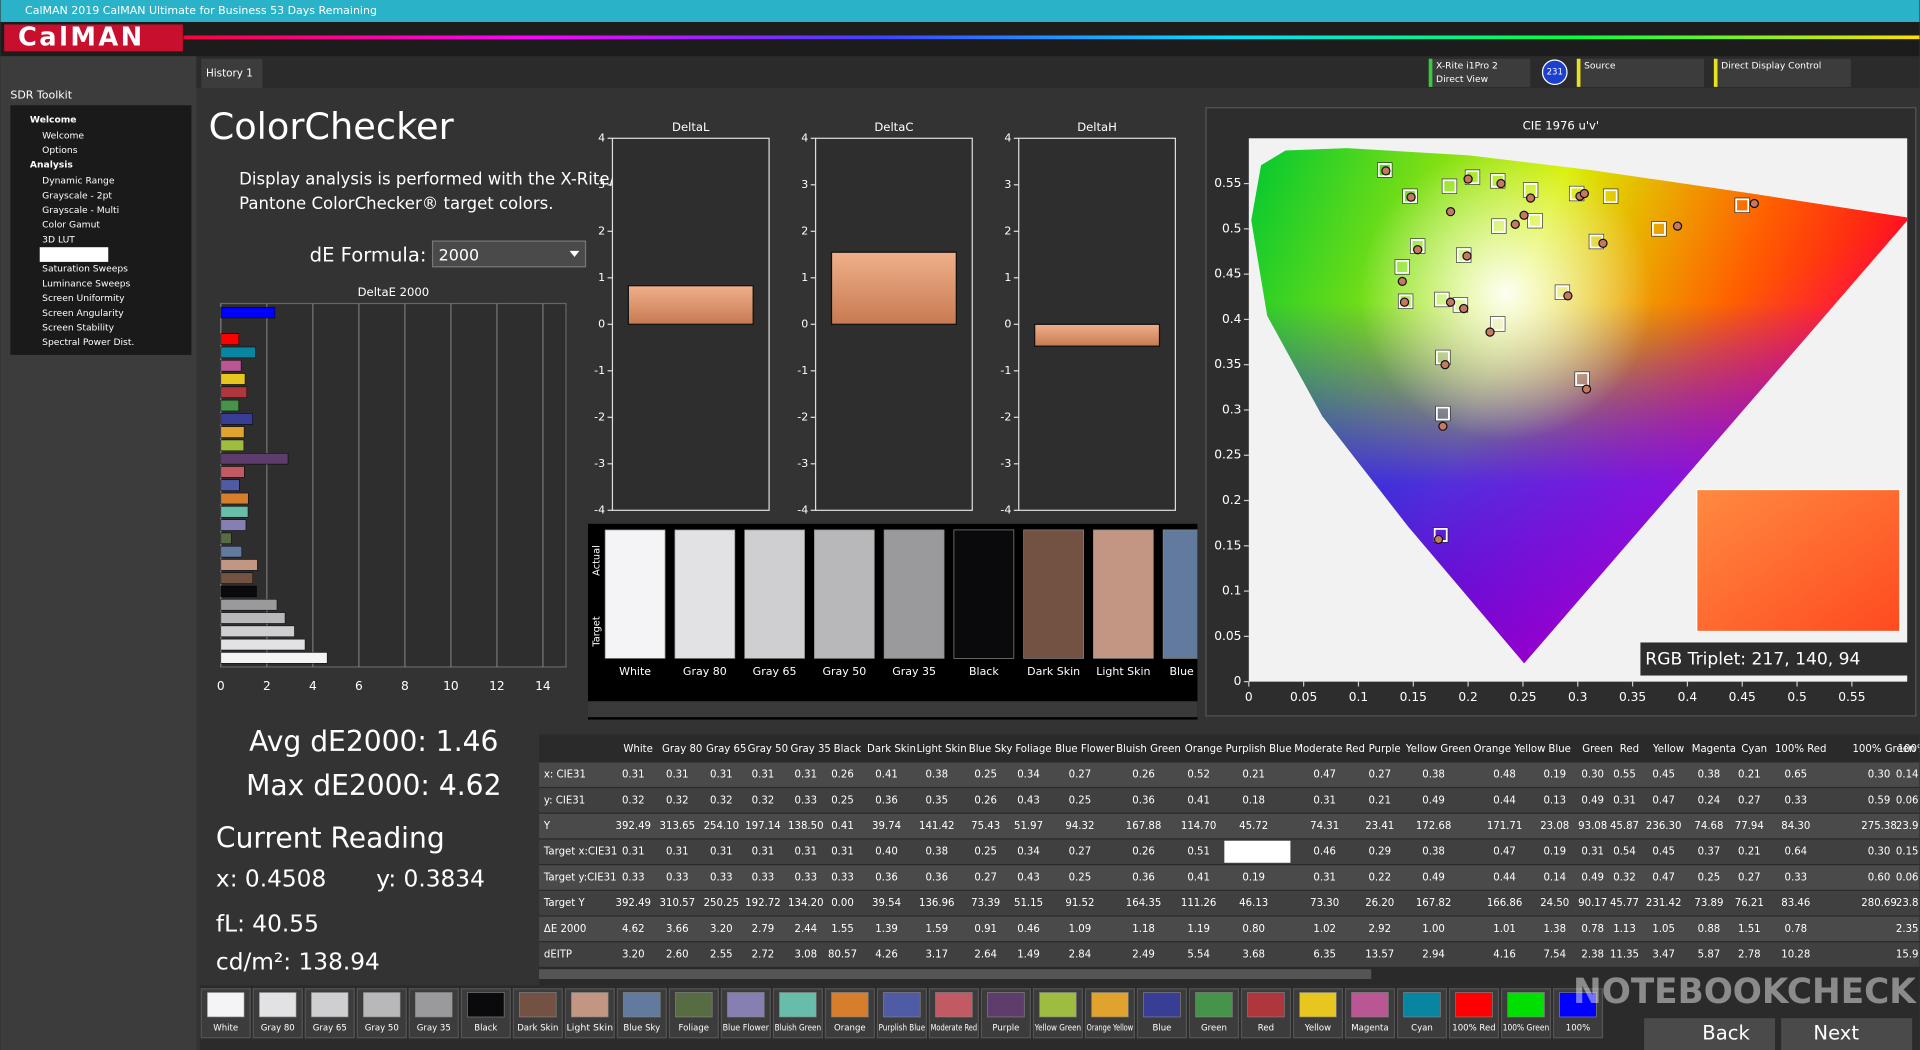 This screenshot has height=1050, width=1920. Describe the element at coordinates (1847, 1034) in the screenshot. I see `next-button` at that location.